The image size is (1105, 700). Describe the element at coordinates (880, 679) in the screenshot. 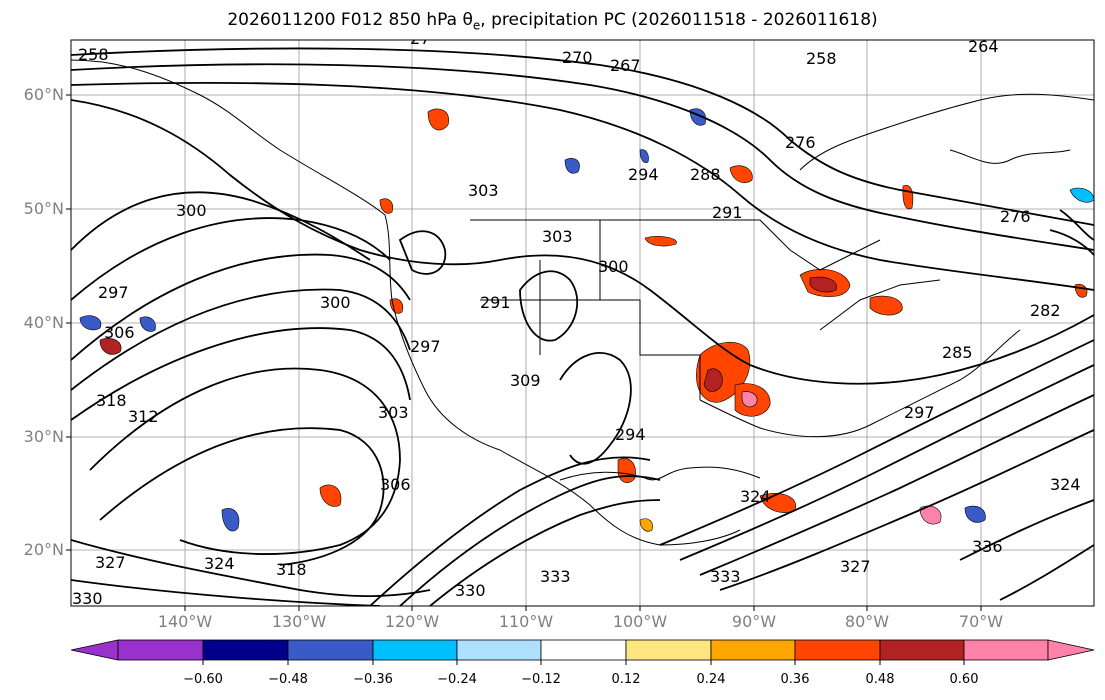

I see `colorbar-tick-label: 0.48` at that location.